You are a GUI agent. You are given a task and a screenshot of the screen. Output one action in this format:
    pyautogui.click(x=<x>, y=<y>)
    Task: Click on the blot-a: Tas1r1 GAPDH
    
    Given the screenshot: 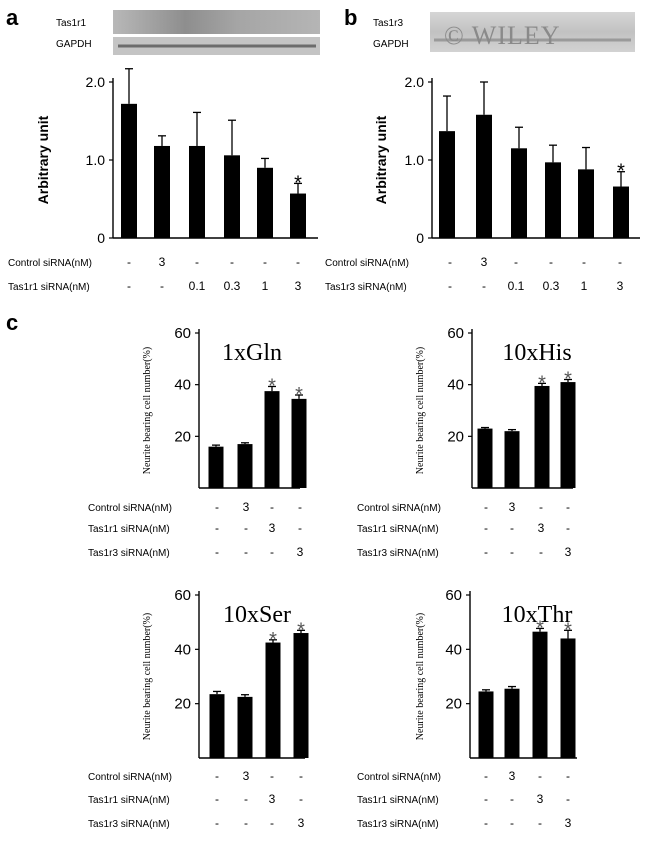 What is the action you would take?
    pyautogui.click(x=188, y=32)
    